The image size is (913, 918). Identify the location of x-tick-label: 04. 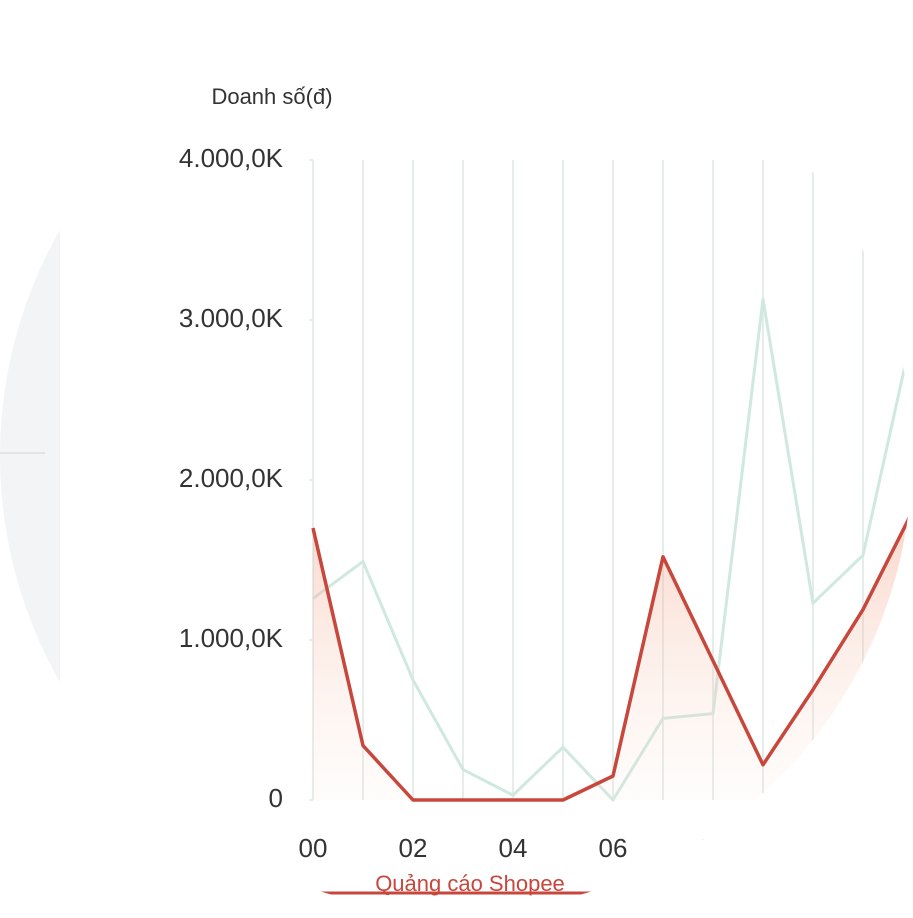
(513, 848).